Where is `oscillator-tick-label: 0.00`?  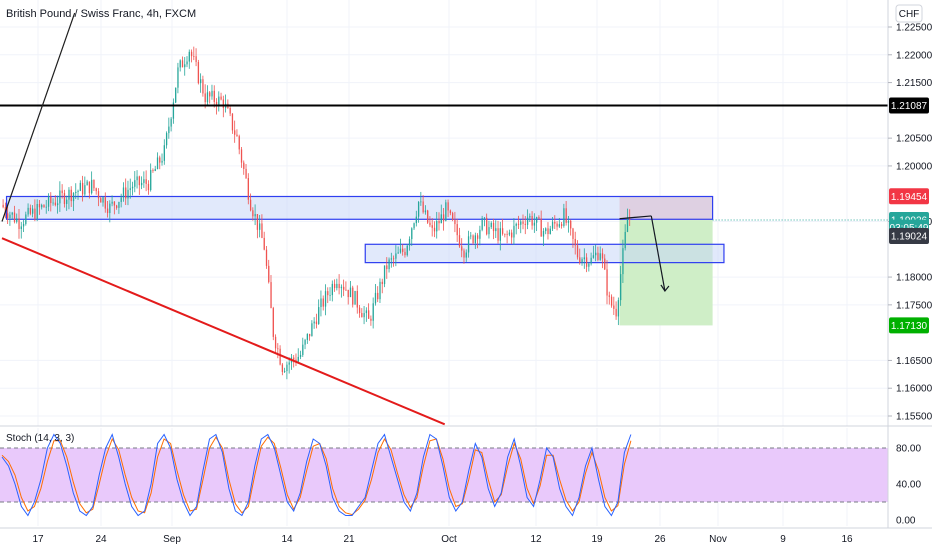 oscillator-tick-label: 0.00 is located at coordinates (906, 521).